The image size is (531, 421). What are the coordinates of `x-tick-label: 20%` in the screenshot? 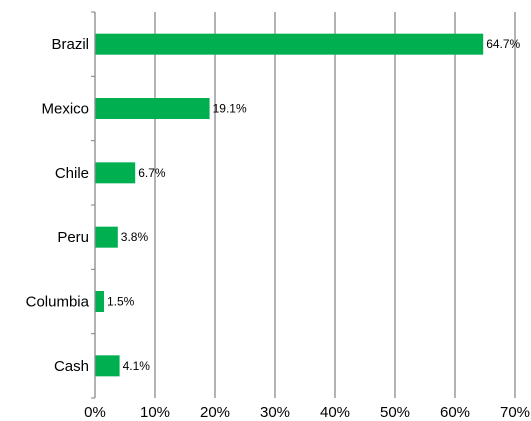 It's located at (215, 412).